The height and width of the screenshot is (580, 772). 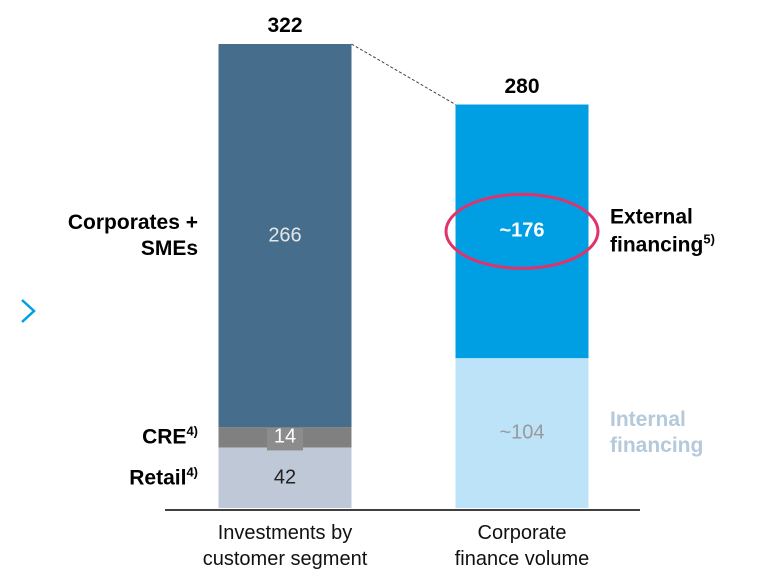 What do you see at coordinates (123, 477) in the screenshot?
I see `series-label: Retail4)` at bounding box center [123, 477].